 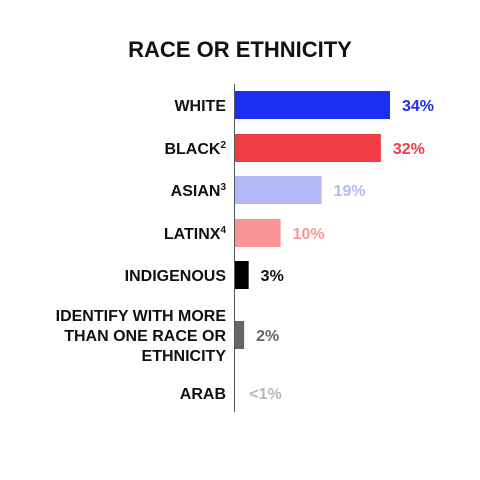 I want to click on value-label-1: 32%, so click(x=409, y=149).